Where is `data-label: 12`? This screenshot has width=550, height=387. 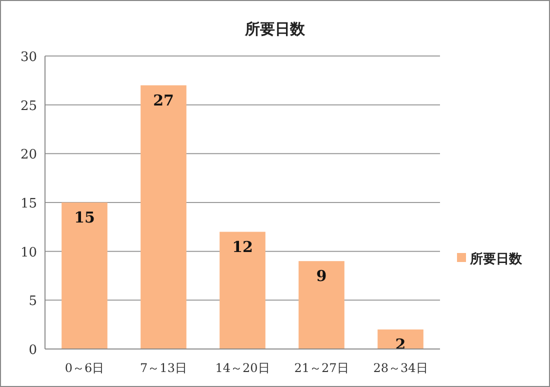
data-label: 12 is located at coordinates (242, 247).